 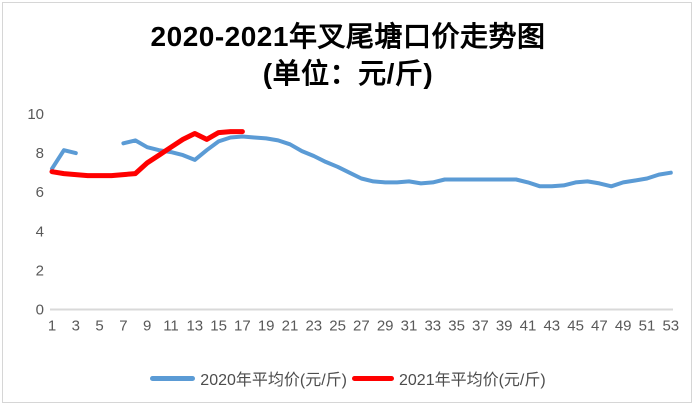 I want to click on x-tick-label: 21, so click(x=290, y=326).